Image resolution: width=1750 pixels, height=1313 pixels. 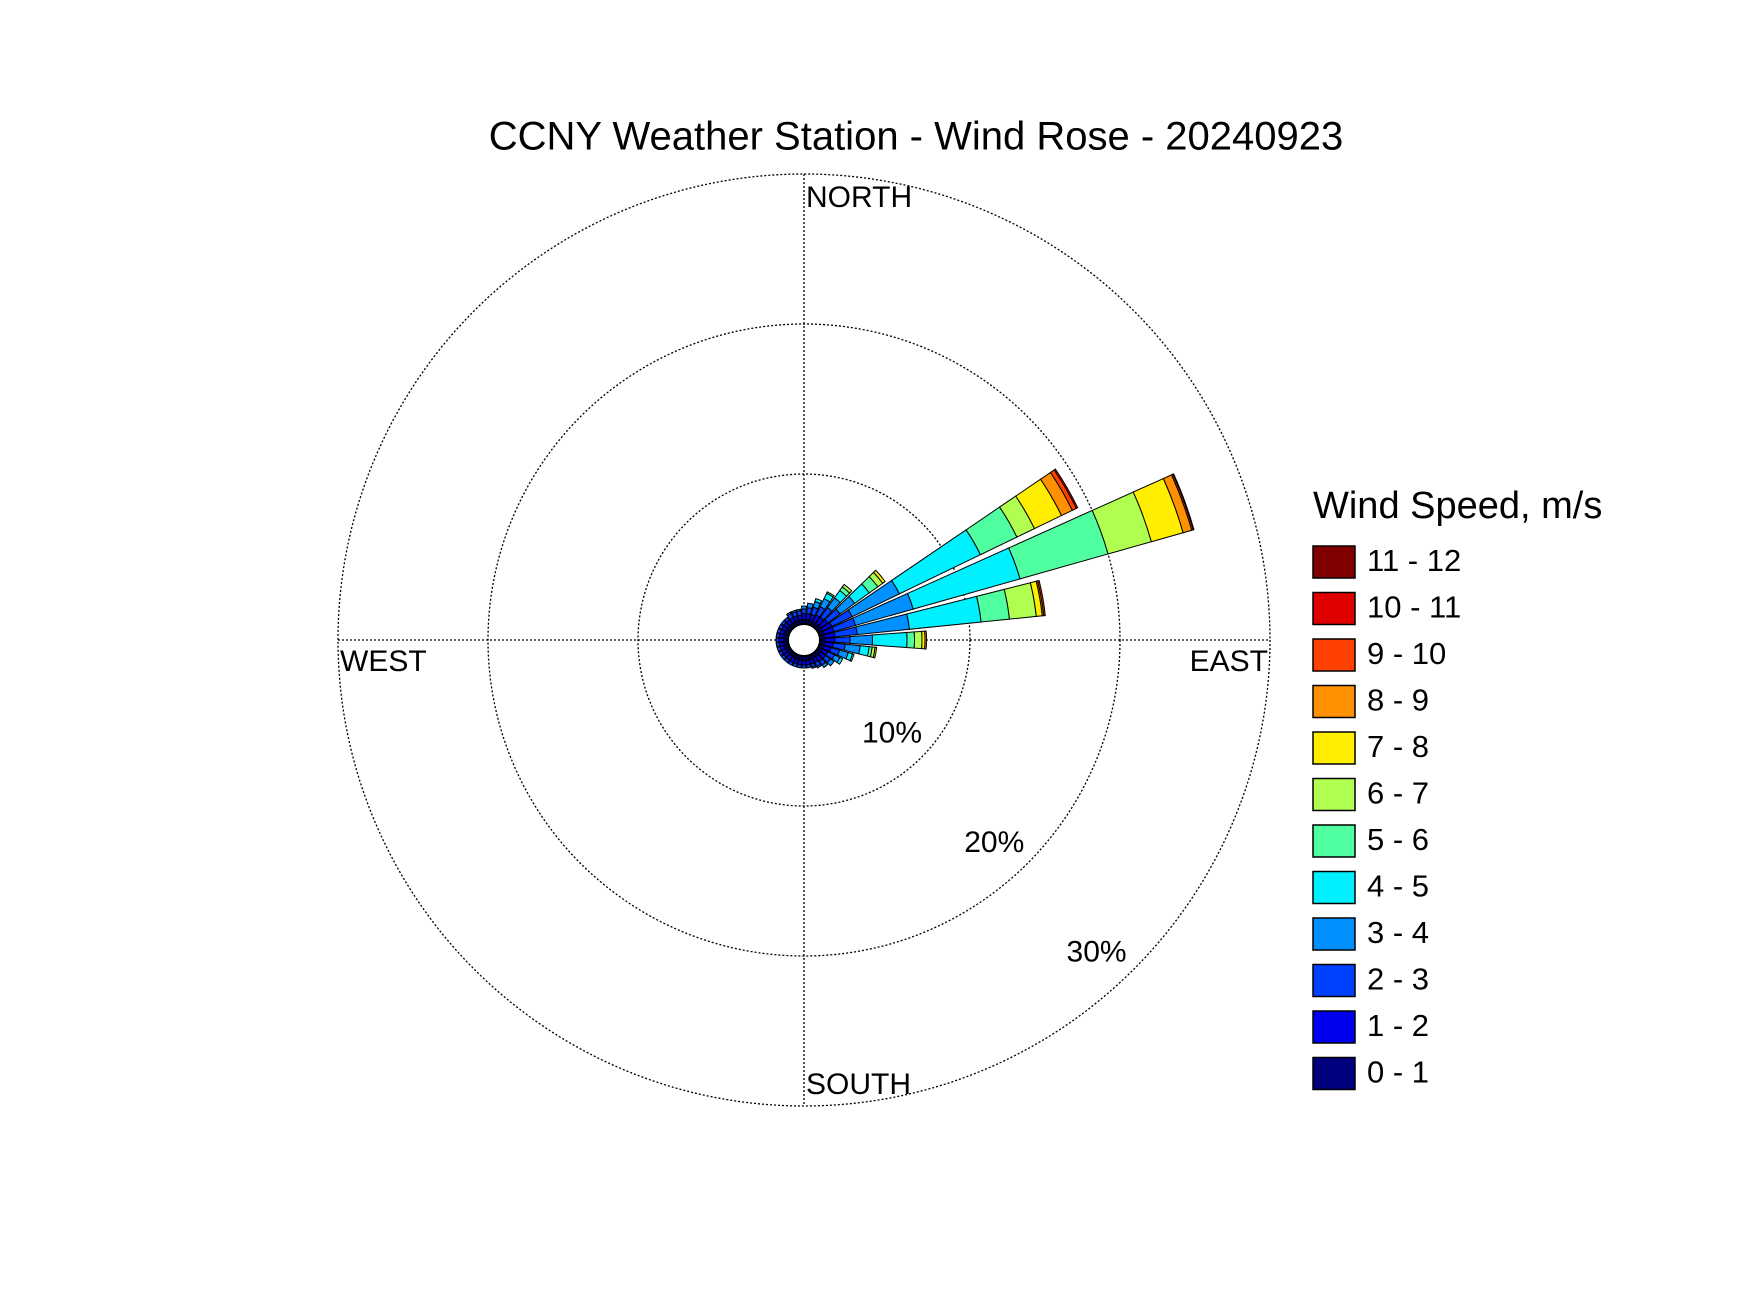 I want to click on compass-label: EAST, so click(x=1229, y=661).